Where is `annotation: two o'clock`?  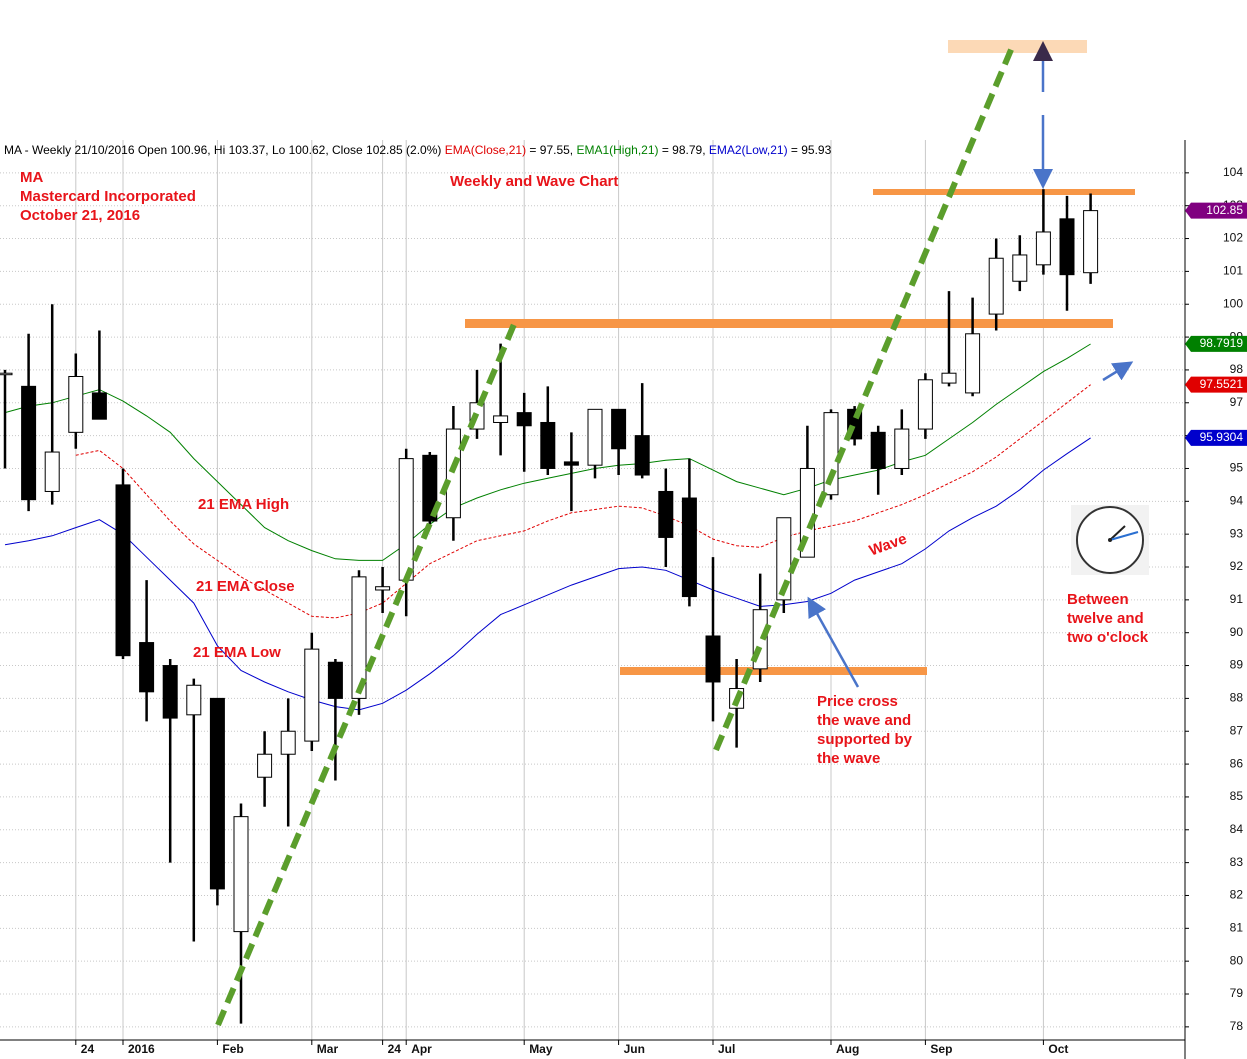
annotation: two o'clock is located at coordinates (1108, 637).